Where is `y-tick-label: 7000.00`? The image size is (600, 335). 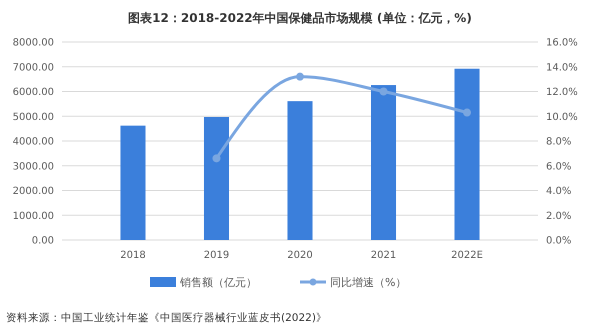 y-tick-label: 7000.00 is located at coordinates (33, 68).